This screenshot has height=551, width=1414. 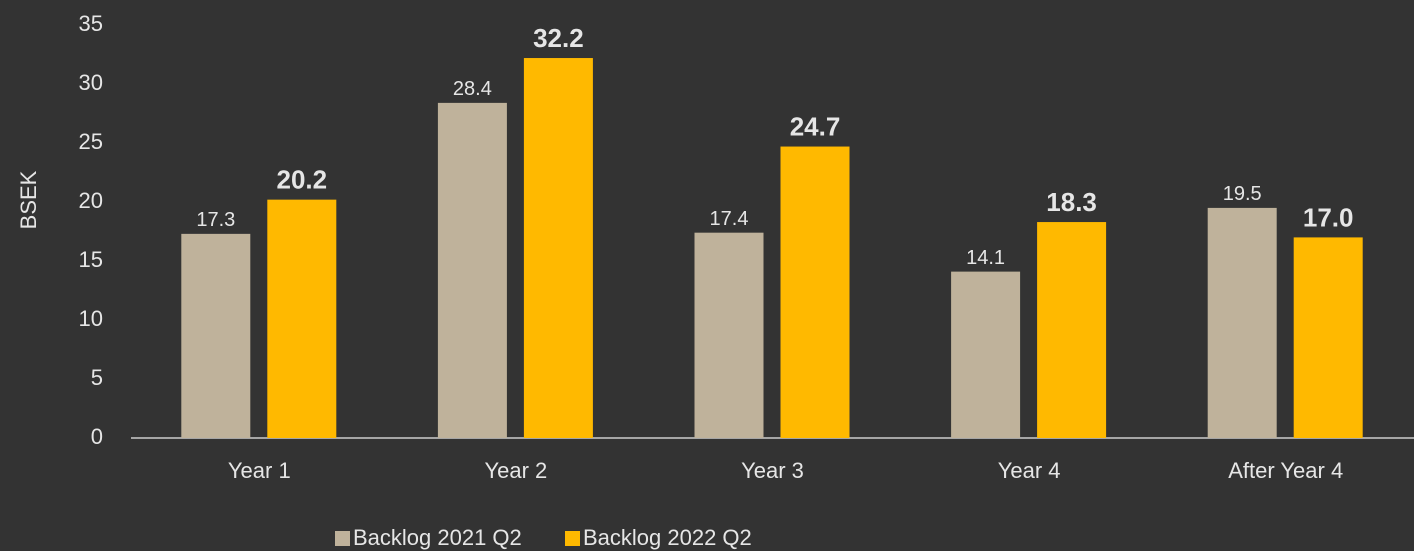 I want to click on y-tick-label: 30, so click(x=91, y=82).